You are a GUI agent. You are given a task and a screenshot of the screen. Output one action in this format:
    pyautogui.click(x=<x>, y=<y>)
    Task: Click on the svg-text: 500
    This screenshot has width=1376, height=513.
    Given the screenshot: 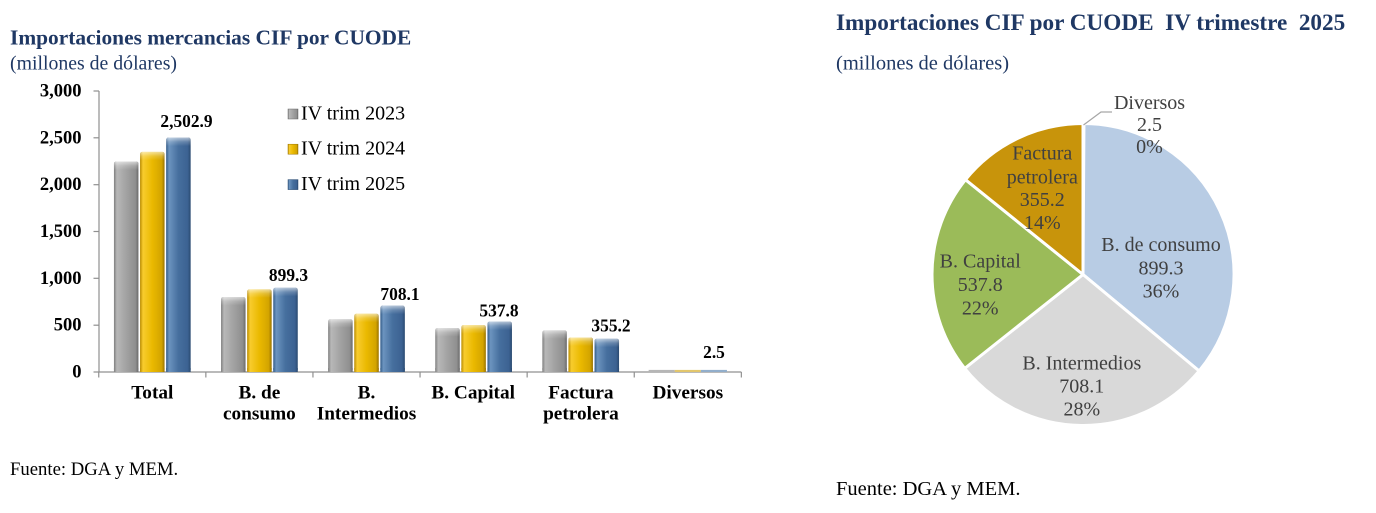 What is the action you would take?
    pyautogui.click(x=68, y=326)
    